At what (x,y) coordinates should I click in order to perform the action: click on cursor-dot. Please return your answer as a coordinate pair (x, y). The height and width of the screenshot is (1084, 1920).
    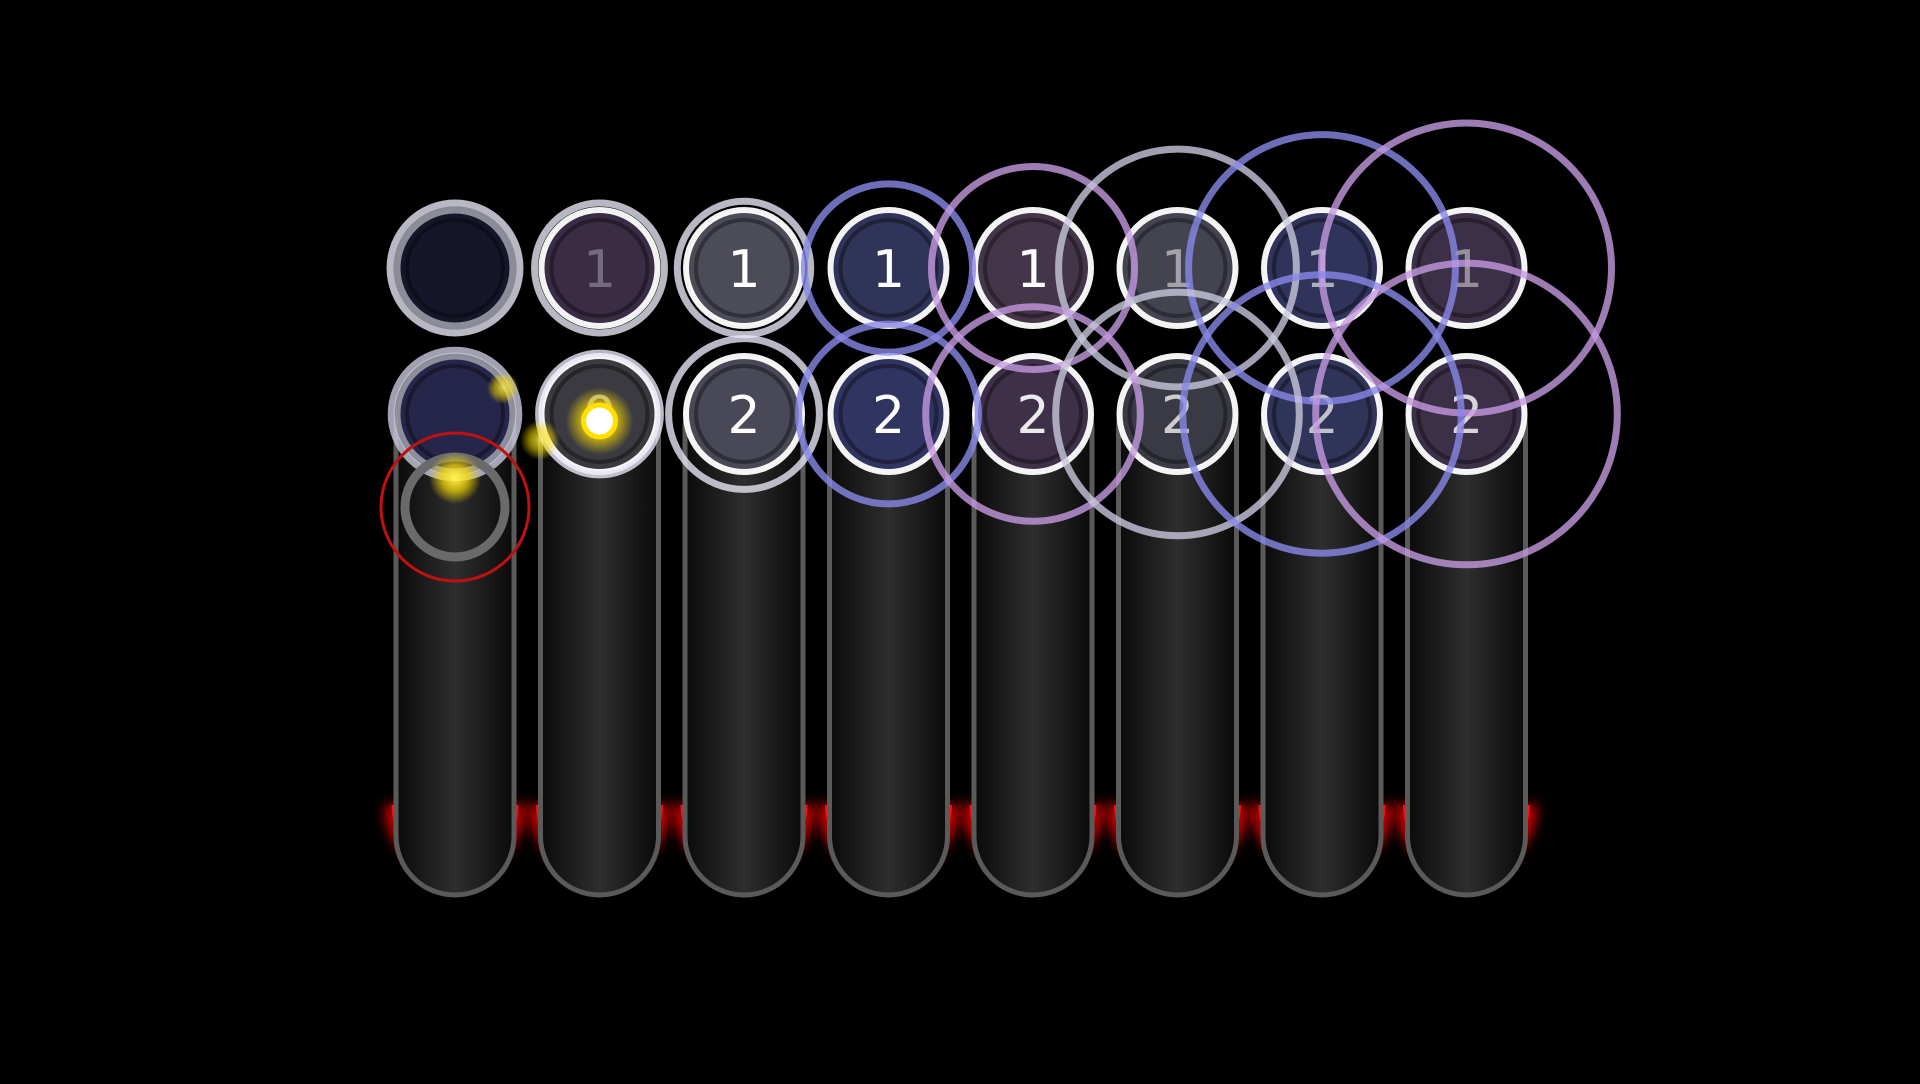
    Looking at the image, I should click on (599, 421).